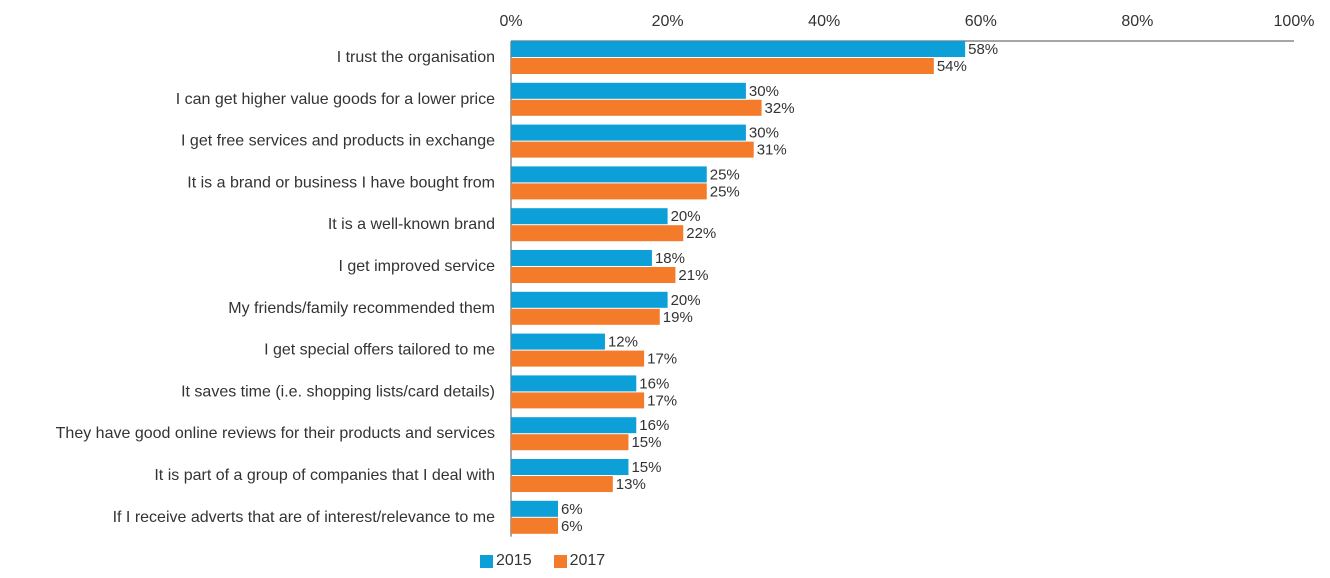  What do you see at coordinates (780, 108) in the screenshot?
I see `value-label-2017: 32%` at bounding box center [780, 108].